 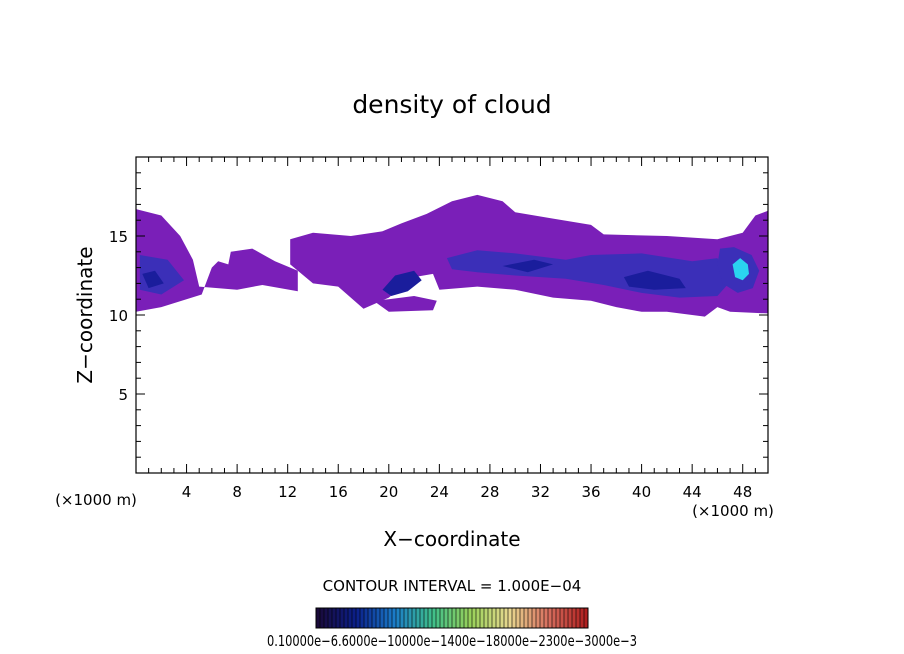 I want to click on x-unit-label-right: (×1000 m), so click(x=733, y=511).